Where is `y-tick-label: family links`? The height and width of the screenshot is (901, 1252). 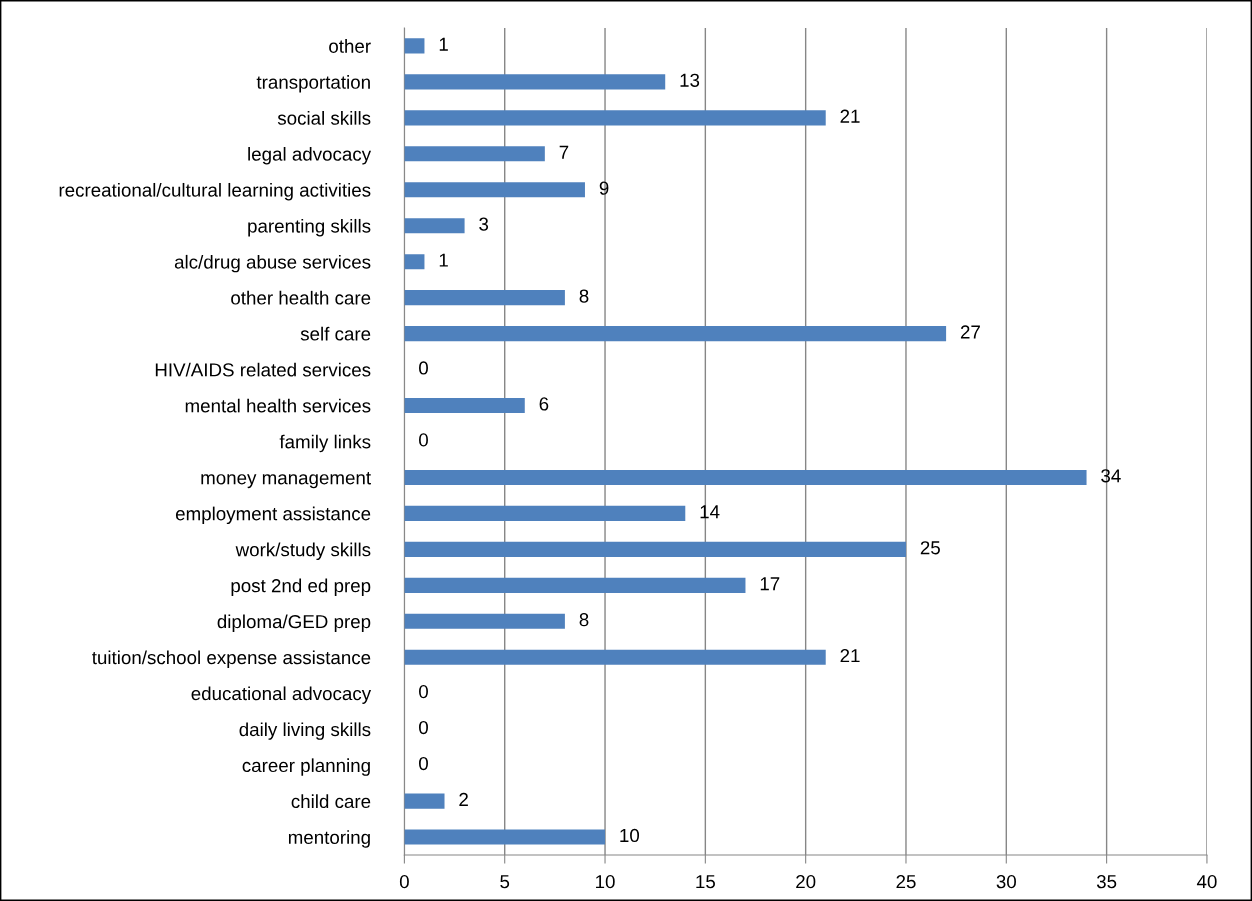
y-tick-label: family links is located at coordinates (325, 443).